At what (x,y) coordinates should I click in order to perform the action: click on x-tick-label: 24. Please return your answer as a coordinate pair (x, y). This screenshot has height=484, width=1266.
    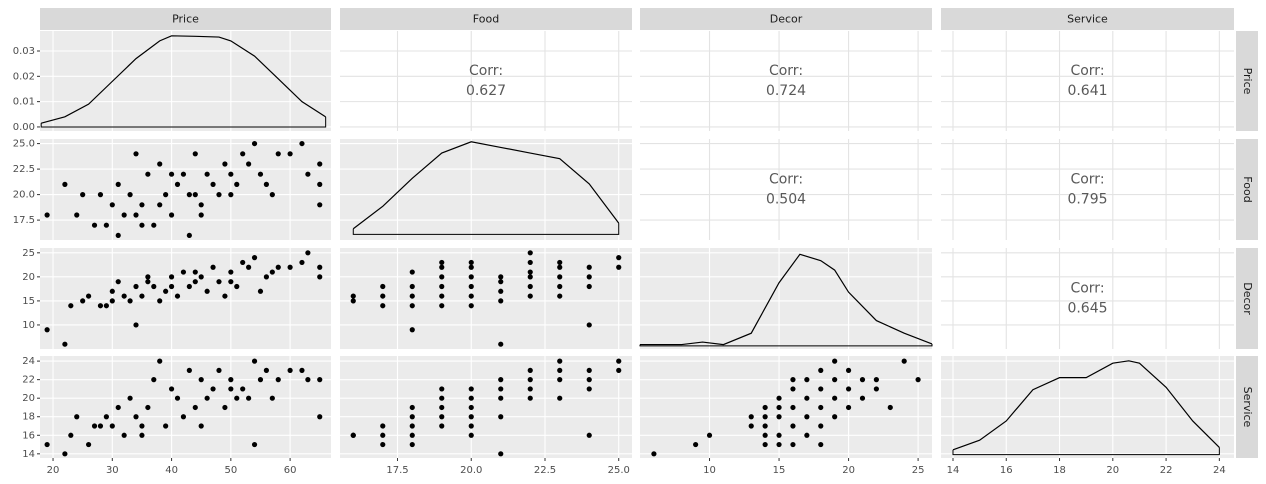
    Looking at the image, I should click on (1219, 470).